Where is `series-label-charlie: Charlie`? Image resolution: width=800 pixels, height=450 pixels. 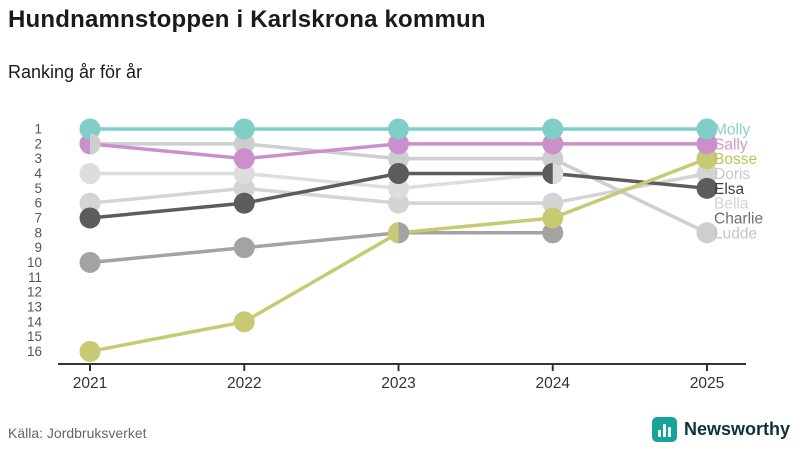 series-label-charlie: Charlie is located at coordinates (738, 218).